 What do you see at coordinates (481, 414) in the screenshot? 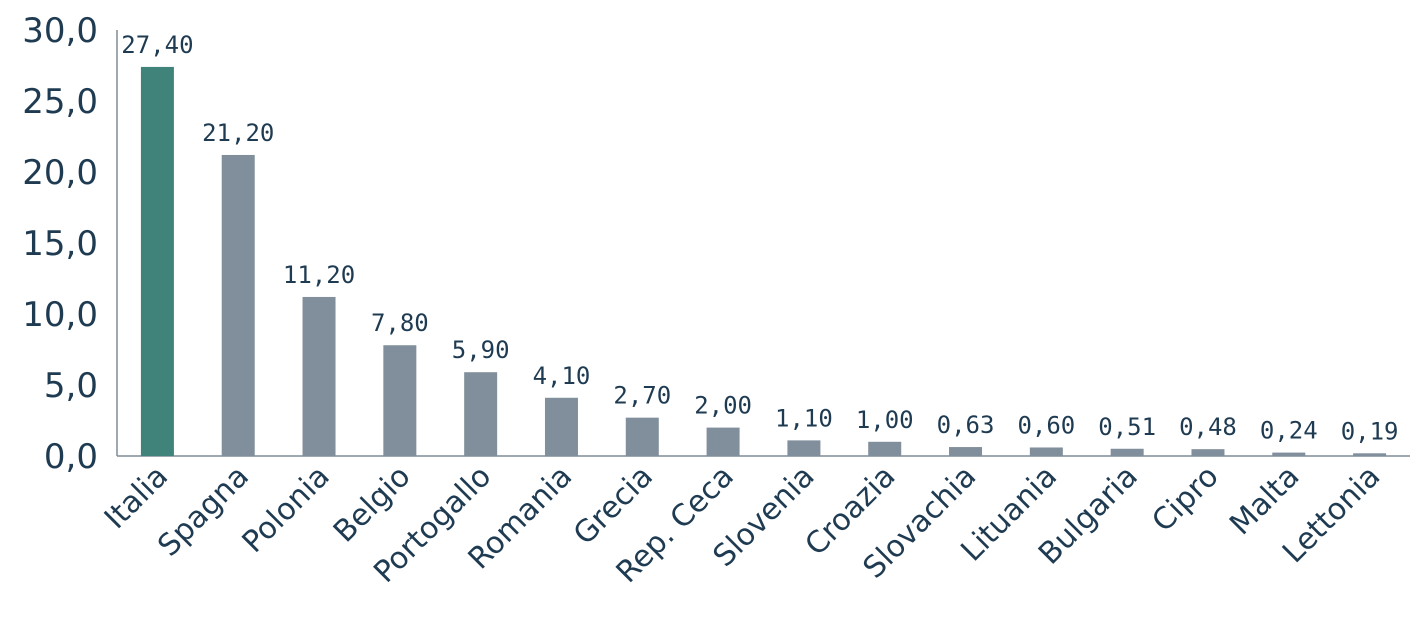
I see `bar-portogallo` at bounding box center [481, 414].